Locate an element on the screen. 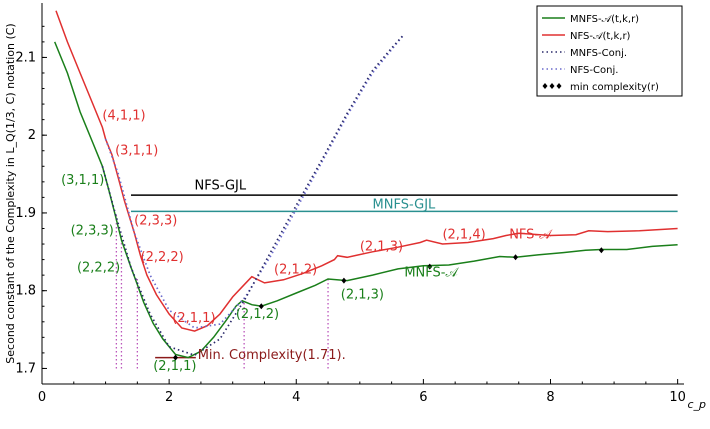 The image size is (710, 429). legend-label: MNFS-𝒜(t,k,r) is located at coordinates (604, 19).